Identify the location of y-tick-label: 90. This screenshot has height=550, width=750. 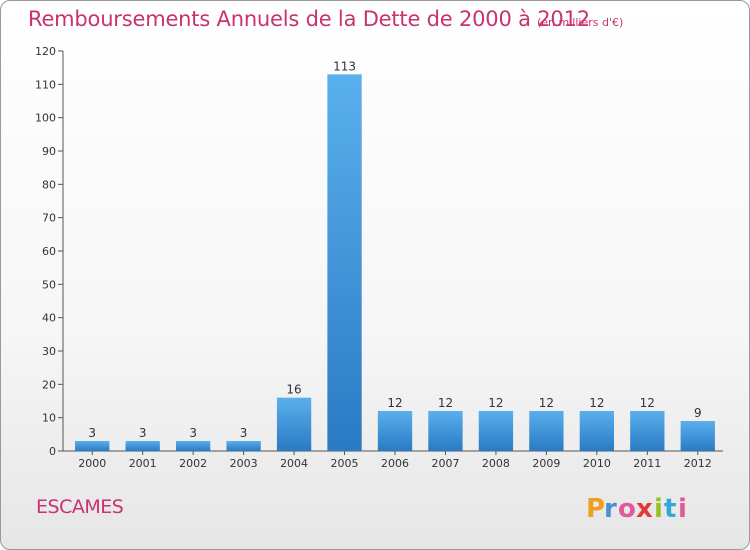
(49, 151).